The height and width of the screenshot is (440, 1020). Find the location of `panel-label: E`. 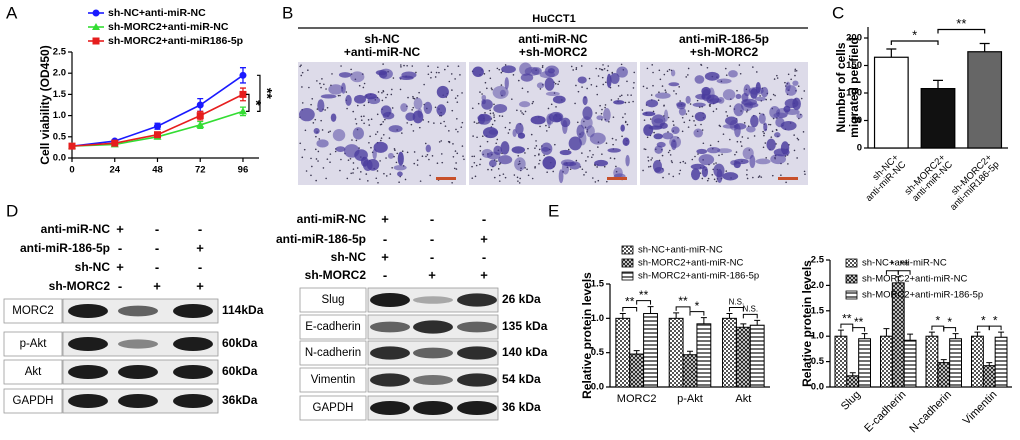

panel-label: E is located at coordinates (553, 210).